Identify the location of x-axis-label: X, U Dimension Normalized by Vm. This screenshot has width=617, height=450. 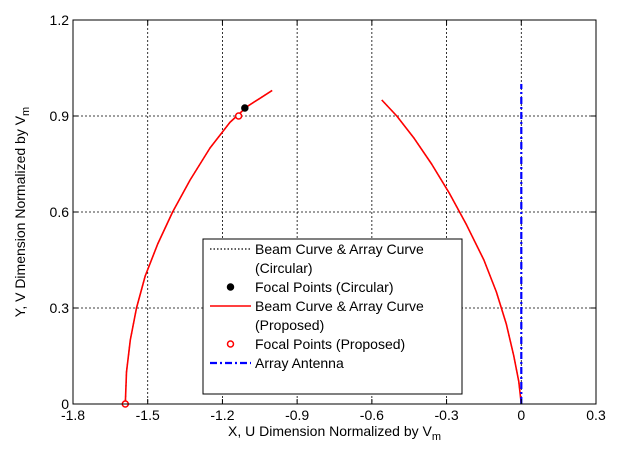
(334, 433).